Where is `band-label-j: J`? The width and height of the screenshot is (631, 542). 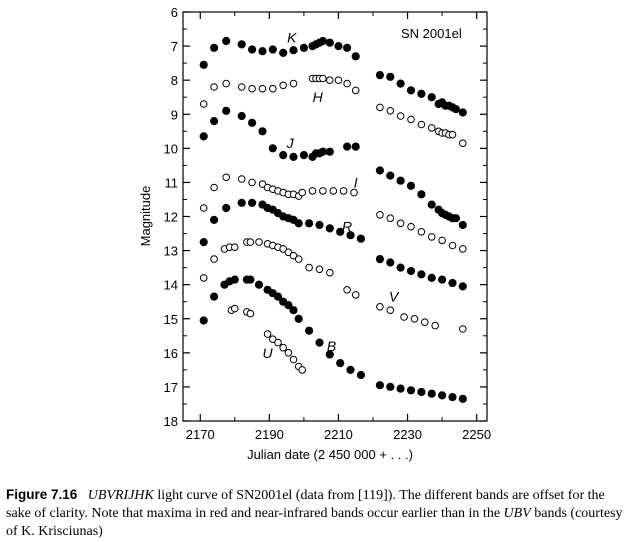 band-label-j: J is located at coordinates (290, 143).